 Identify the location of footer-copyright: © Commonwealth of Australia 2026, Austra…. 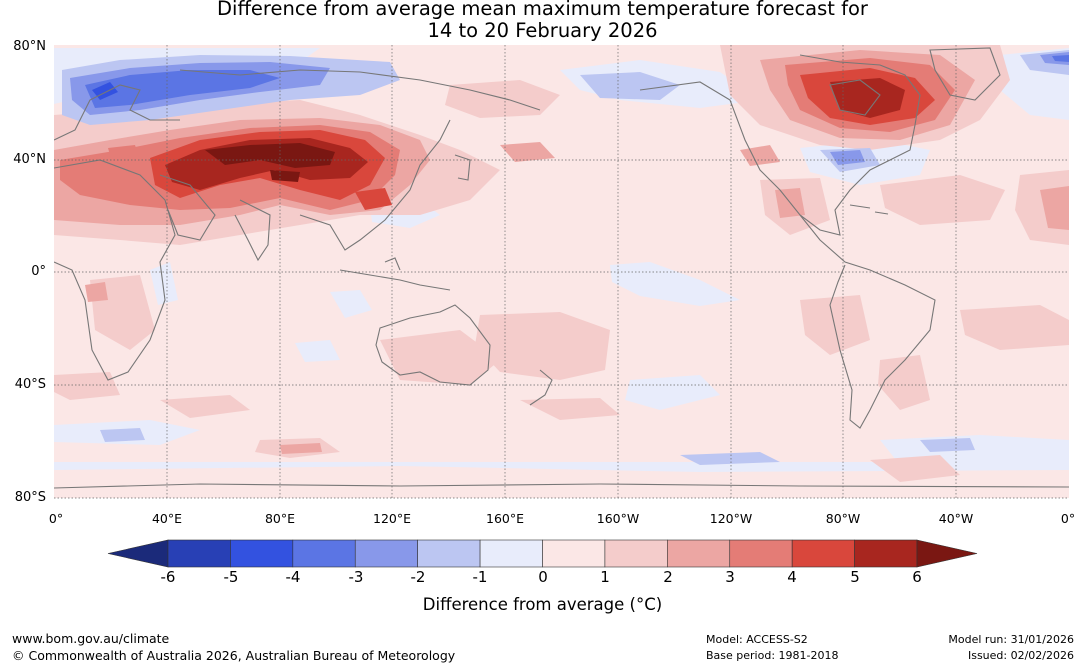
(234, 655).